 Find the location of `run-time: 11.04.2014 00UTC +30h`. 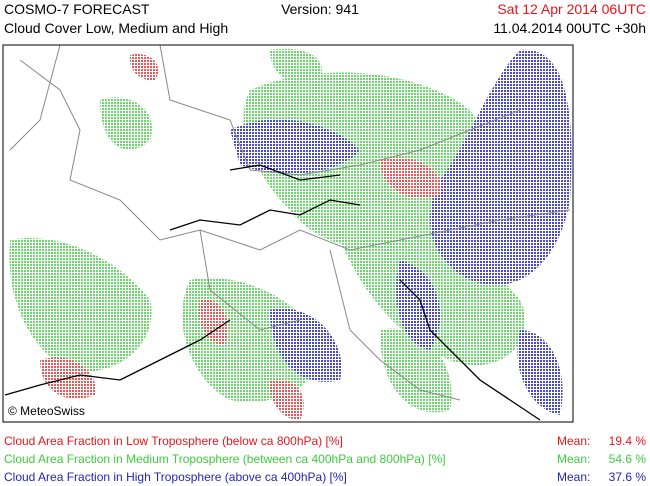

run-time: 11.04.2014 00UTC +30h is located at coordinates (569, 28).